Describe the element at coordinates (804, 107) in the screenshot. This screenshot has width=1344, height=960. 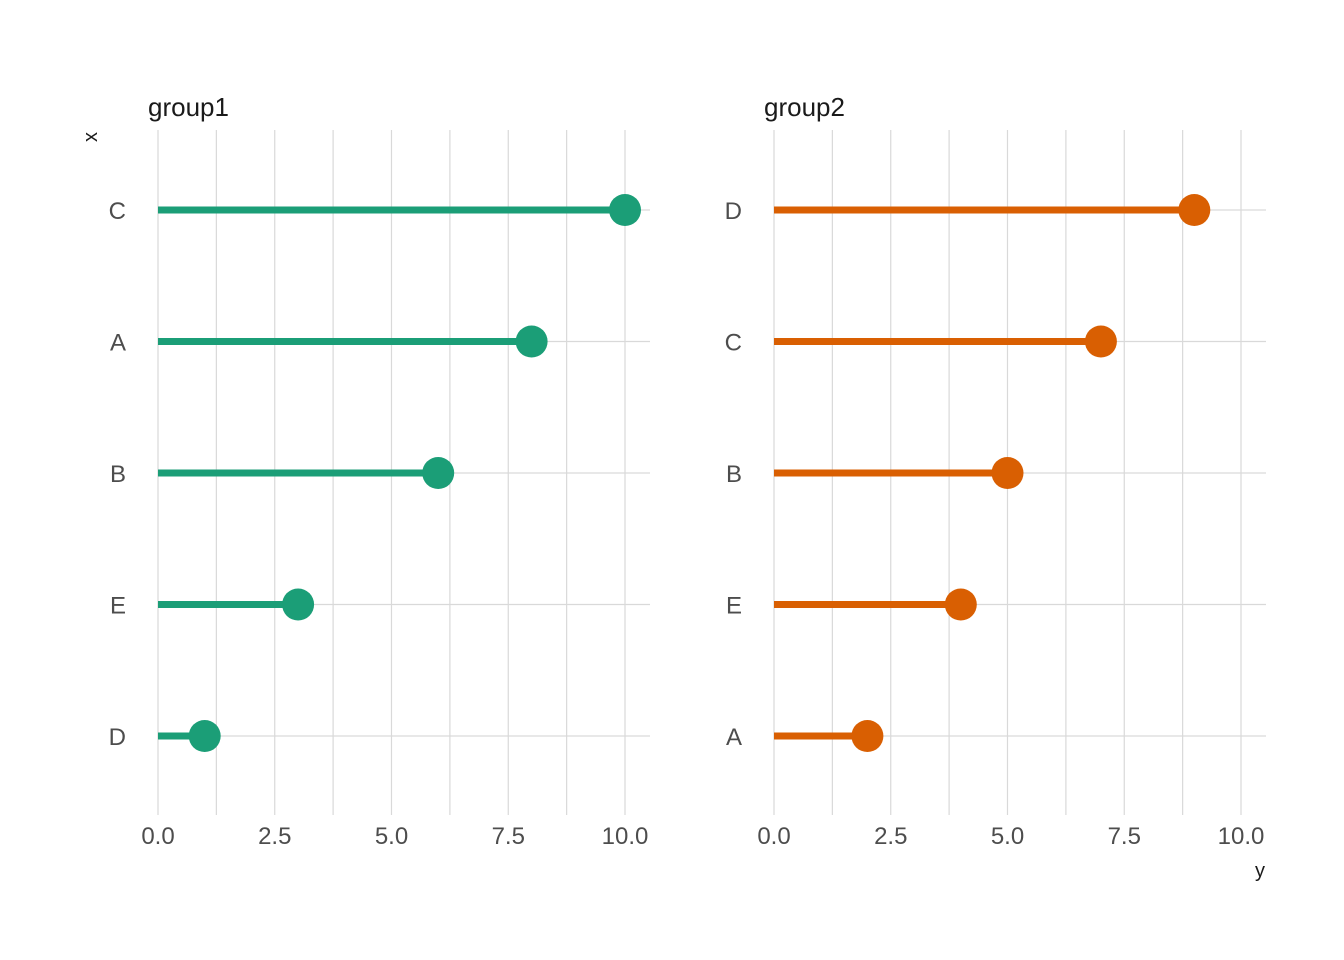
I see `panel-title: group2` at that location.